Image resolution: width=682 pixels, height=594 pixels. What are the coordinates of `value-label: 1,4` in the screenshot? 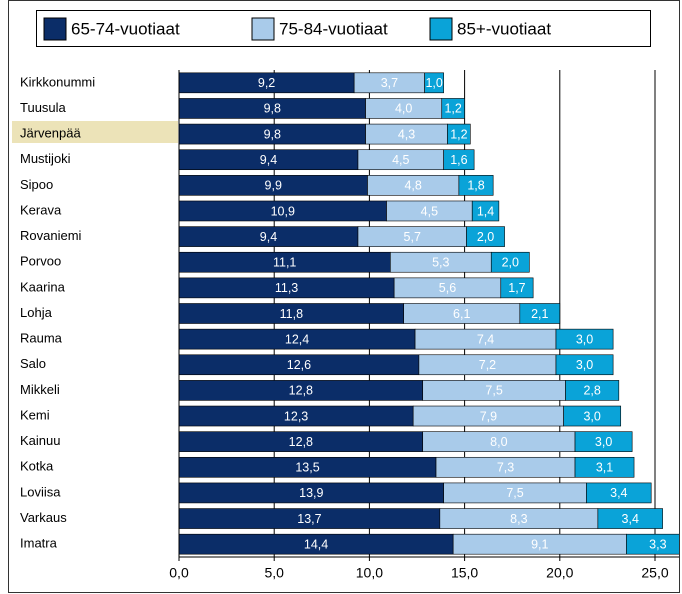 It's located at (485, 211).